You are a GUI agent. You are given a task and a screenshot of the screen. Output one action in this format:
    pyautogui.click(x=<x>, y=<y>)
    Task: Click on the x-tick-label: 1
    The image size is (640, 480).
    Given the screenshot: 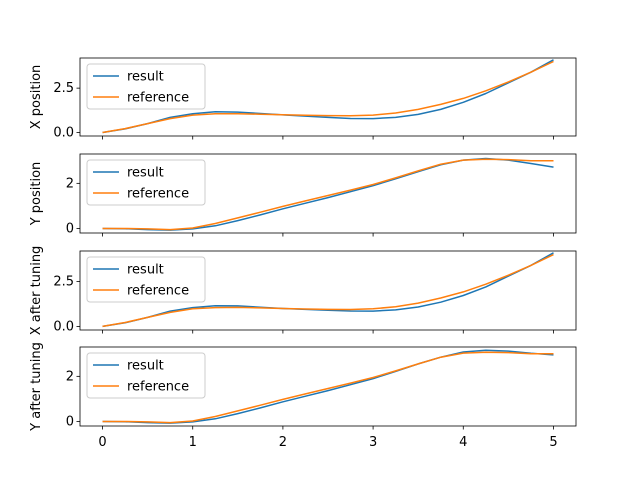 What is the action you would take?
    pyautogui.click(x=193, y=442)
    